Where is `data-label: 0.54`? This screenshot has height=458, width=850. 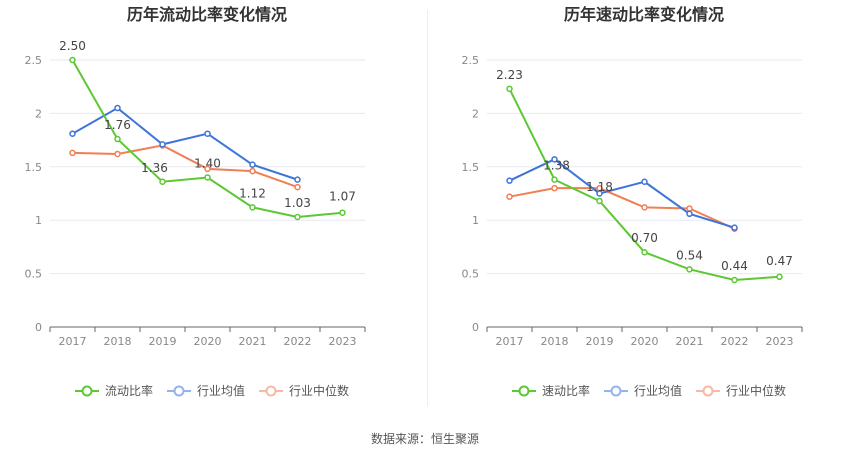
data-label: 0.54 is located at coordinates (689, 255).